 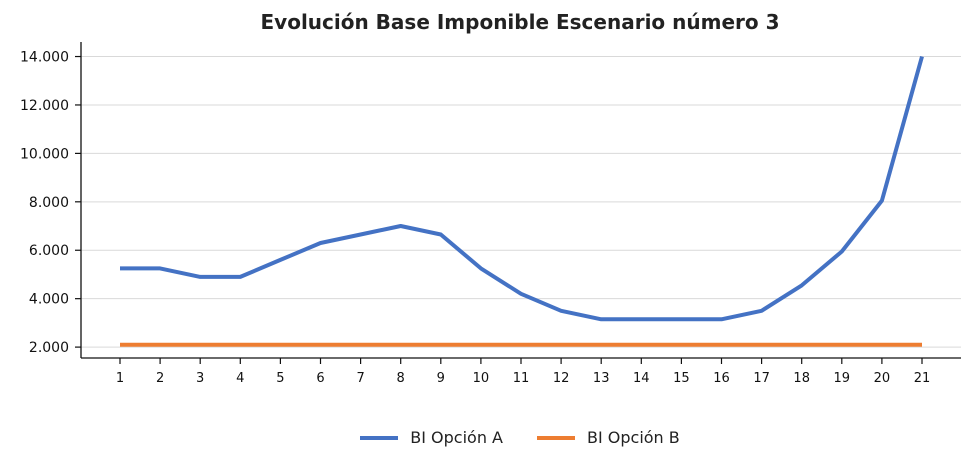 What do you see at coordinates (456, 437) in the screenshot?
I see `legend-label-series-a: BI Opción A` at bounding box center [456, 437].